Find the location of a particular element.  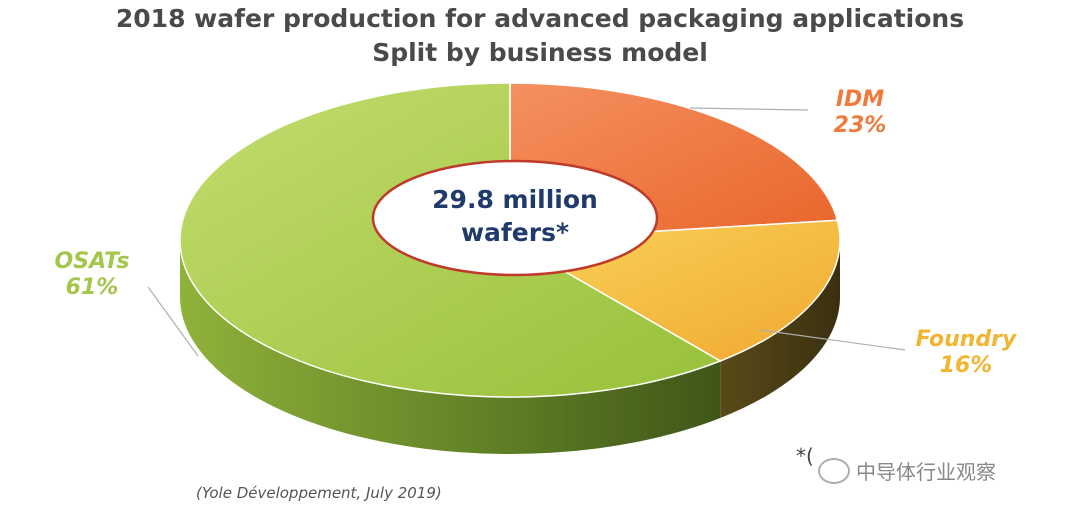

slice-value-idm: 23% is located at coordinates (860, 125).